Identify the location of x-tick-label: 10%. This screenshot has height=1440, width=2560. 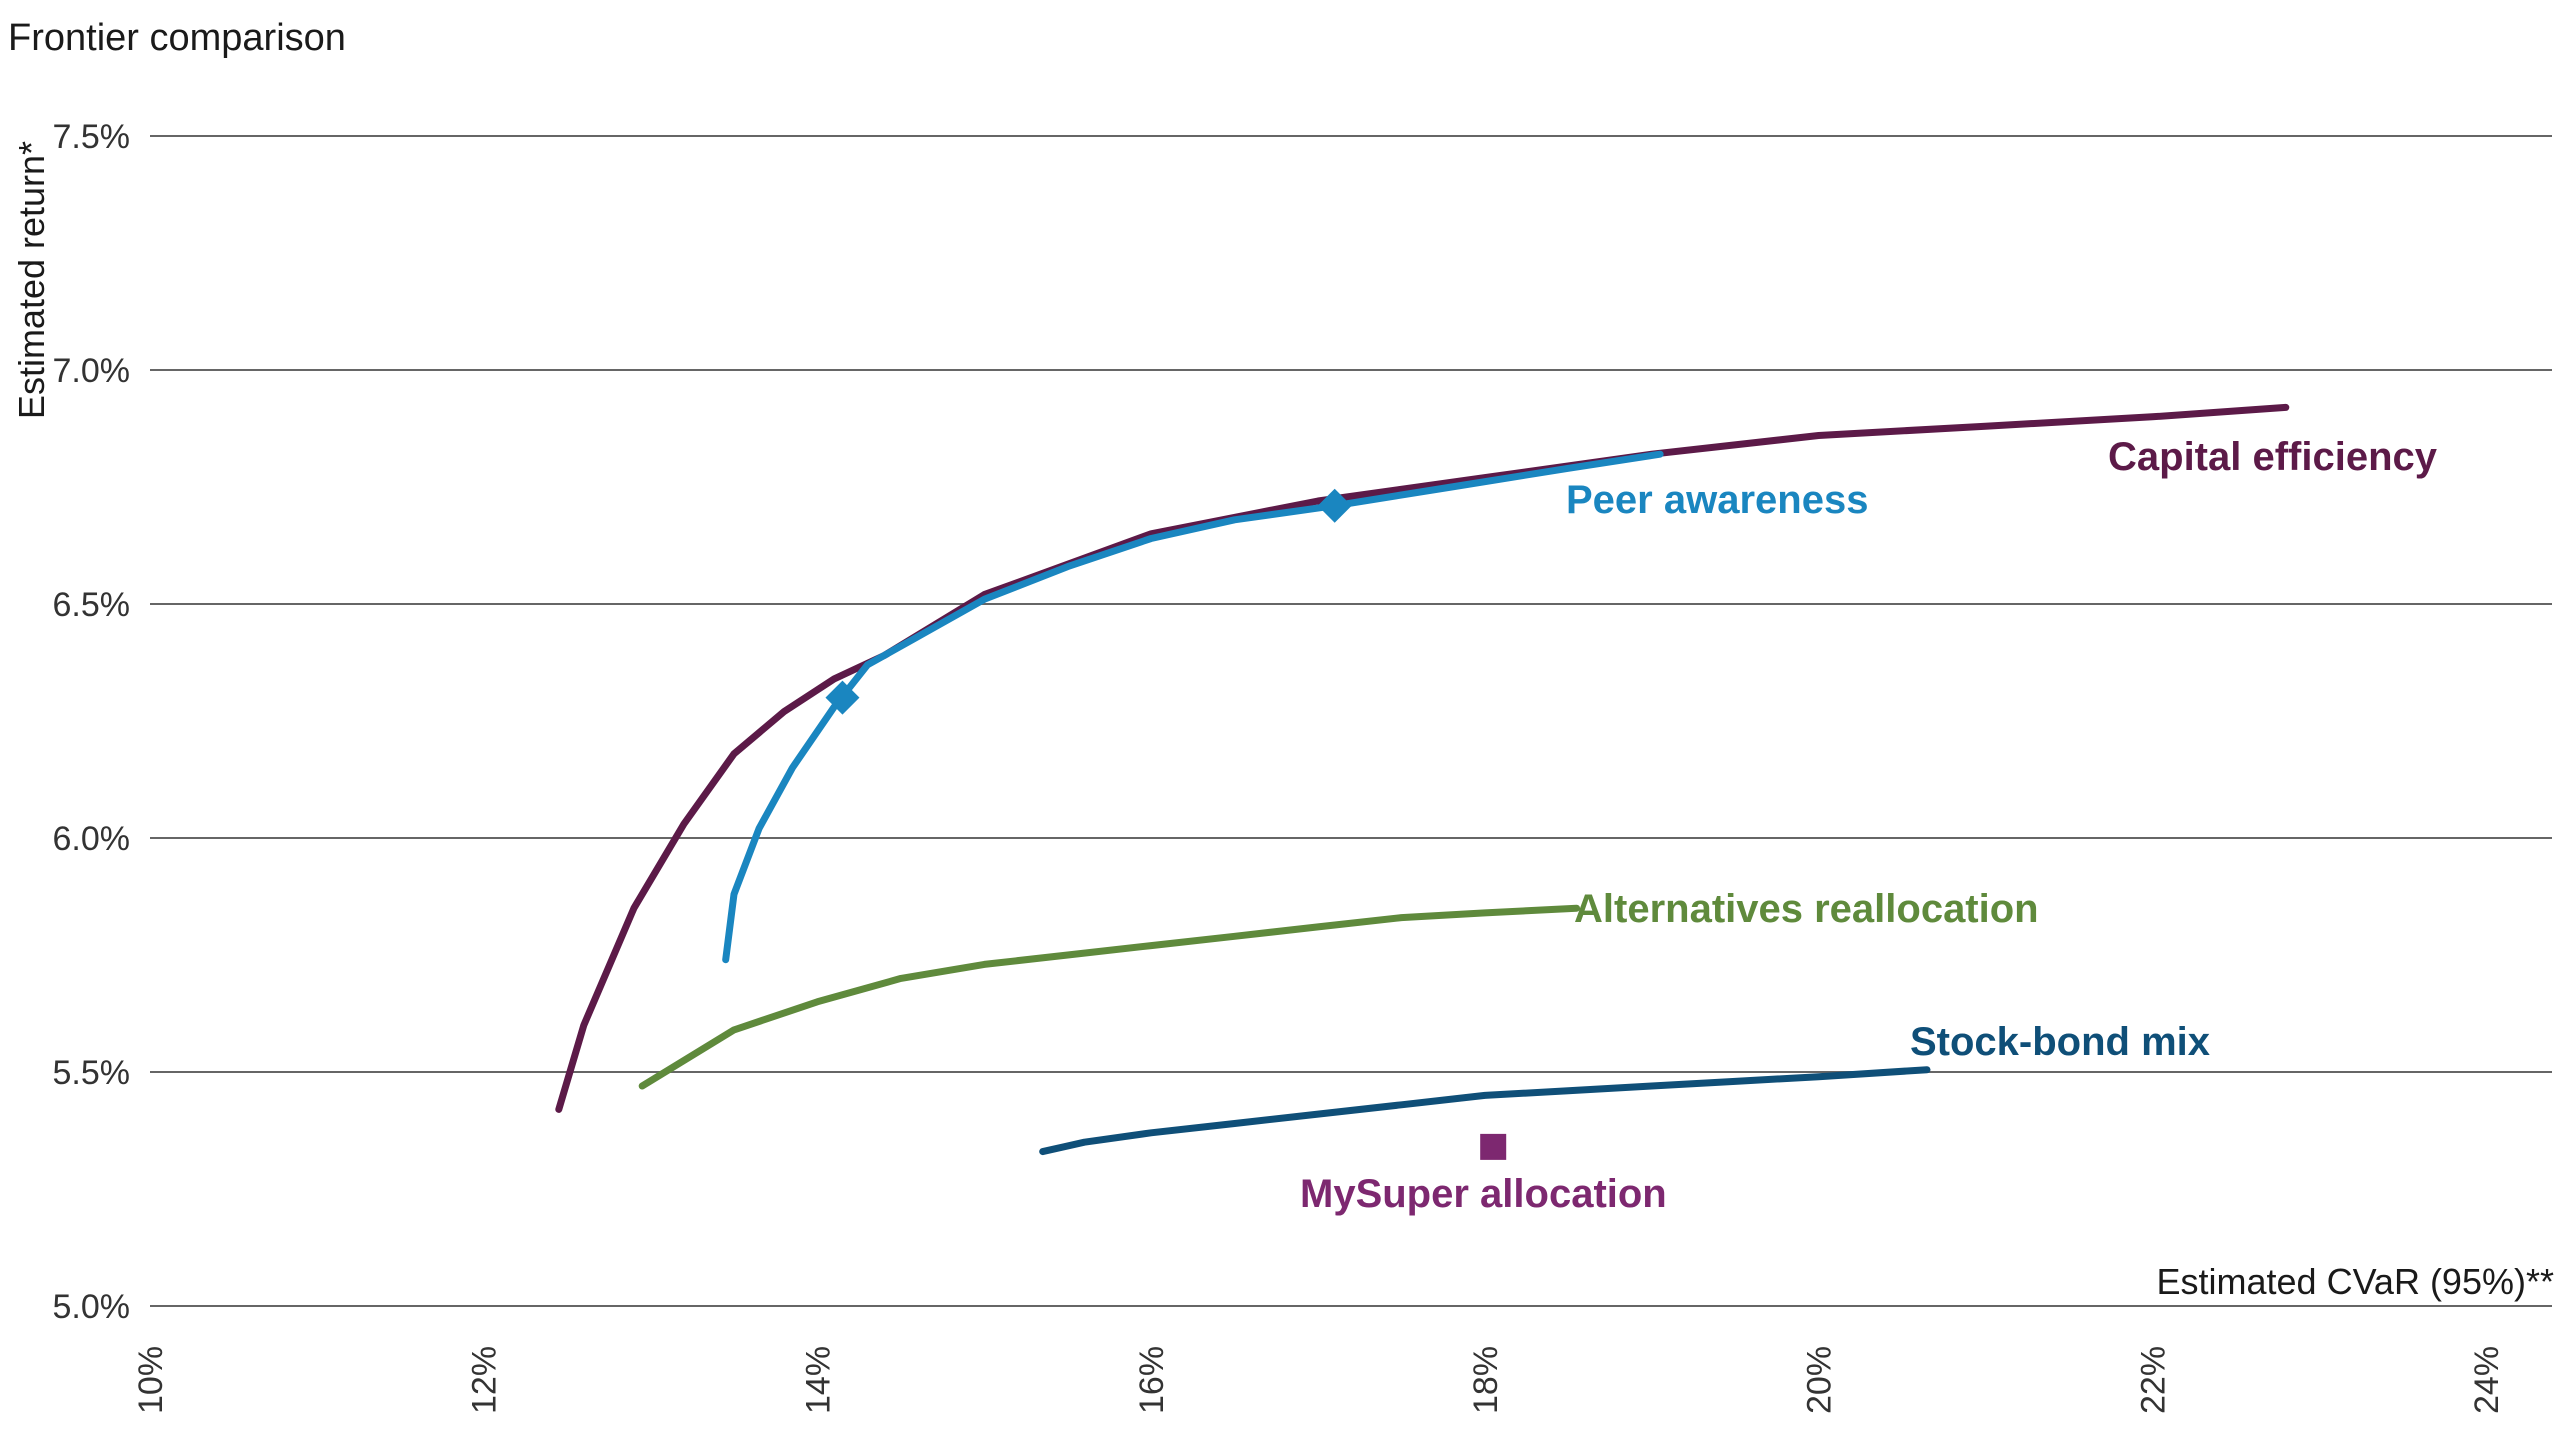
(151, 1380).